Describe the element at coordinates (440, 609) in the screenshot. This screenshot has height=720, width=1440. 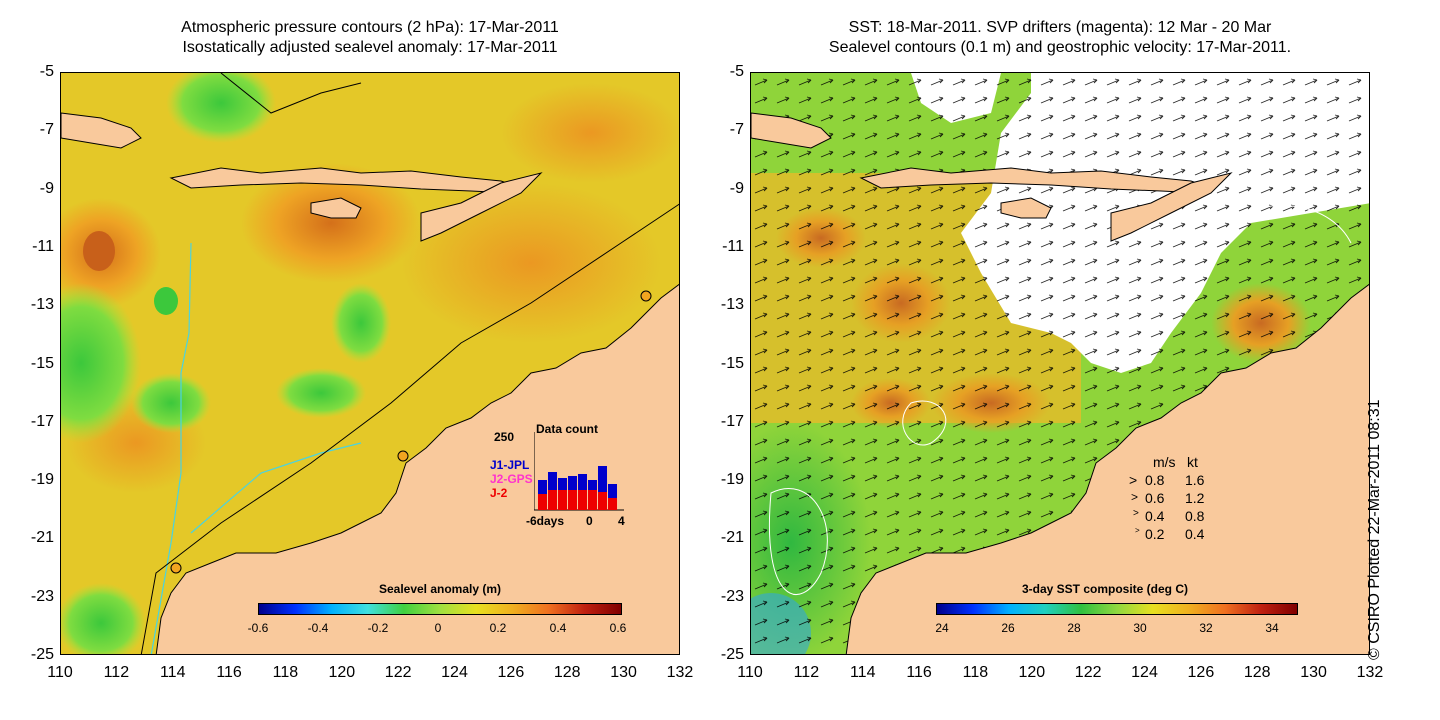
I see `left-colorbar` at that location.